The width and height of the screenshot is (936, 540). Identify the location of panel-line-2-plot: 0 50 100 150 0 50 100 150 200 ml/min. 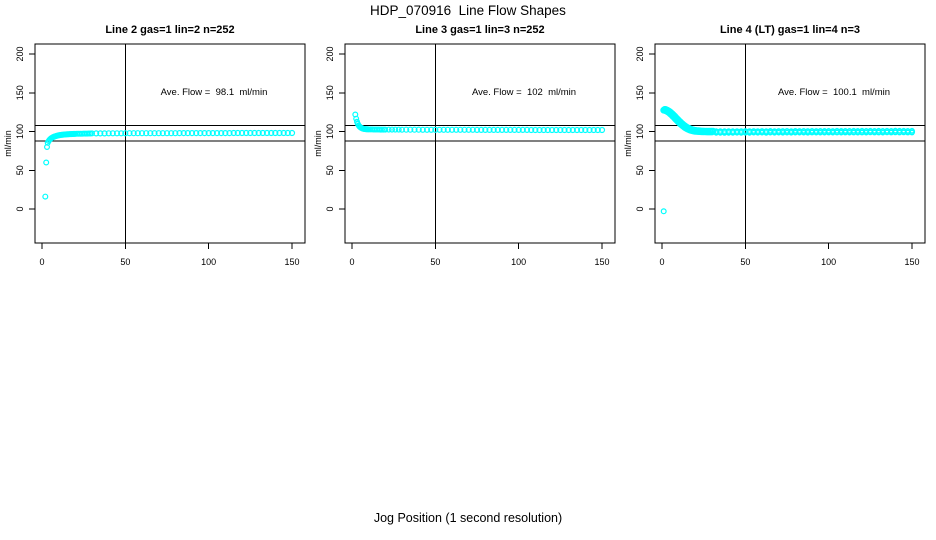
(154, 155).